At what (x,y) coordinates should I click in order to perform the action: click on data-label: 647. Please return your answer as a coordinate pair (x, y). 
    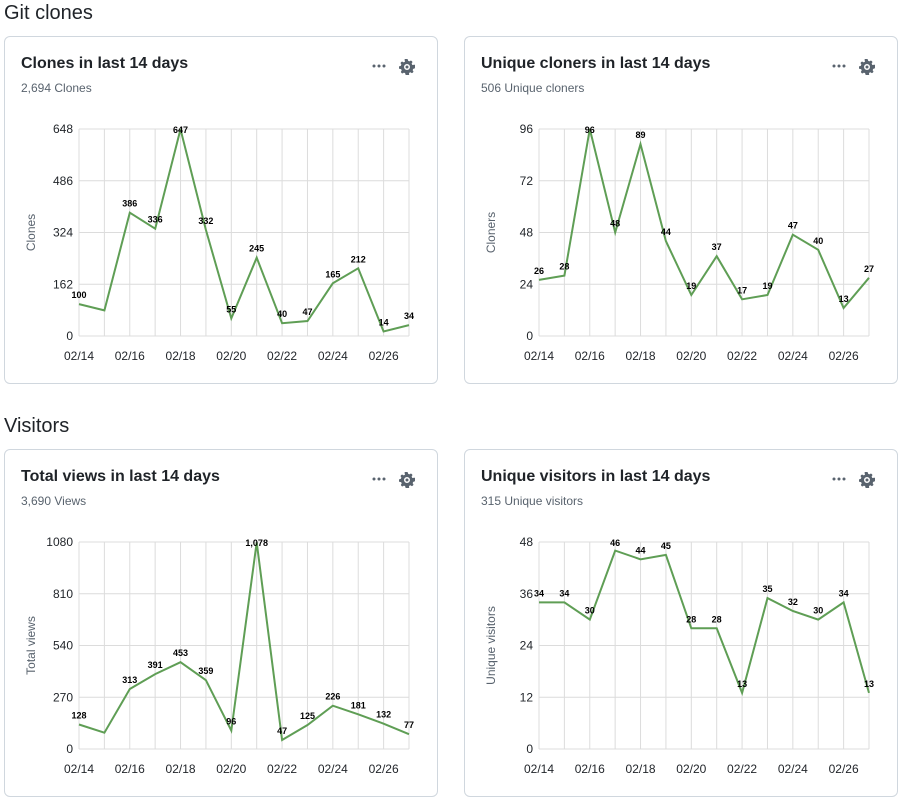
    Looking at the image, I should click on (180, 130).